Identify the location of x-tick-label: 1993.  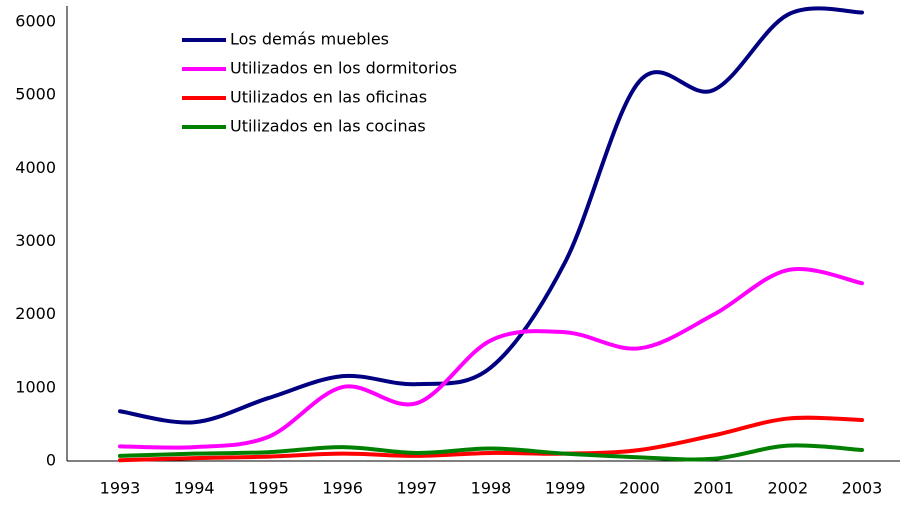
(120, 488).